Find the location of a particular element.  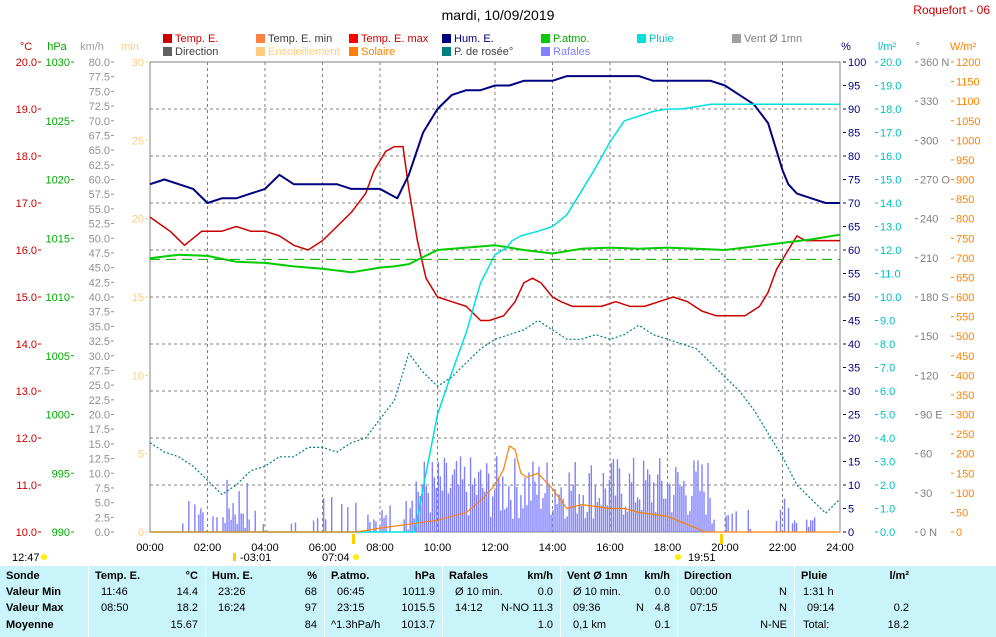

pct-axis-tick: 70 is located at coordinates (854, 204).